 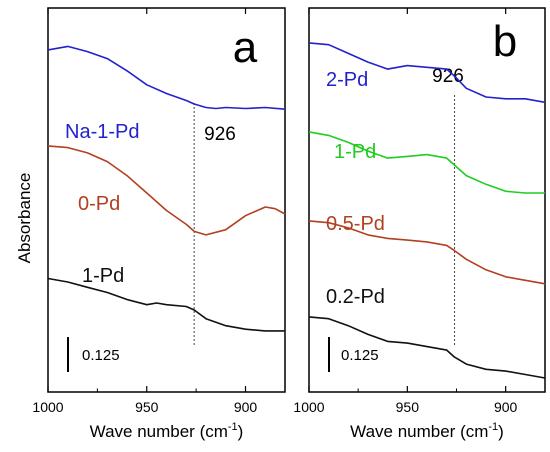 I want to click on panel-label: a, so click(x=245, y=47).